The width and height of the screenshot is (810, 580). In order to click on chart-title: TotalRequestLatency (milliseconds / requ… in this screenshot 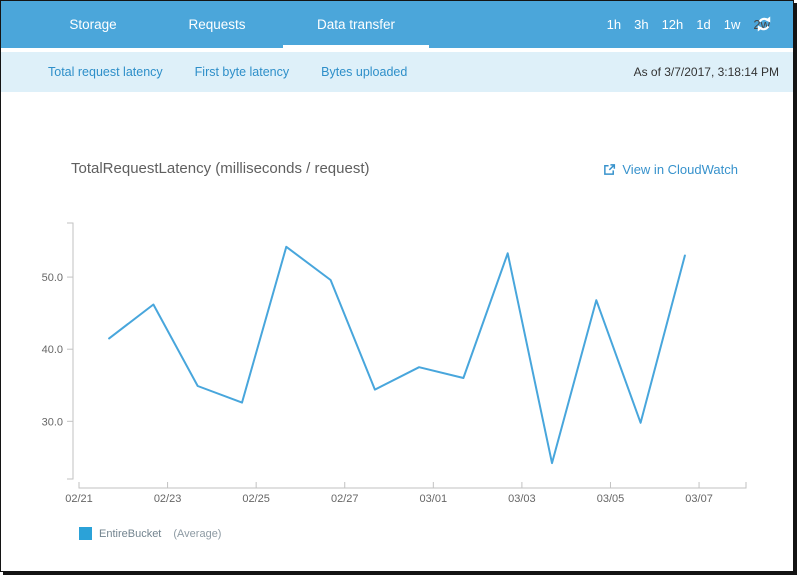, I will do `click(220, 168)`.